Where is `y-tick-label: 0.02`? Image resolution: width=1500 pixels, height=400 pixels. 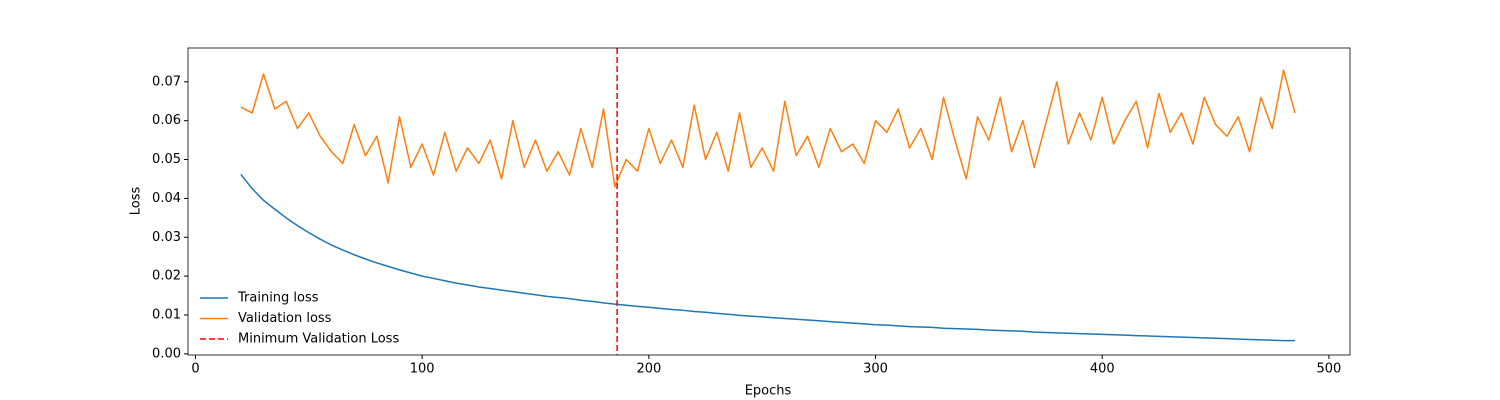
y-tick-label: 0.02 is located at coordinates (166, 276).